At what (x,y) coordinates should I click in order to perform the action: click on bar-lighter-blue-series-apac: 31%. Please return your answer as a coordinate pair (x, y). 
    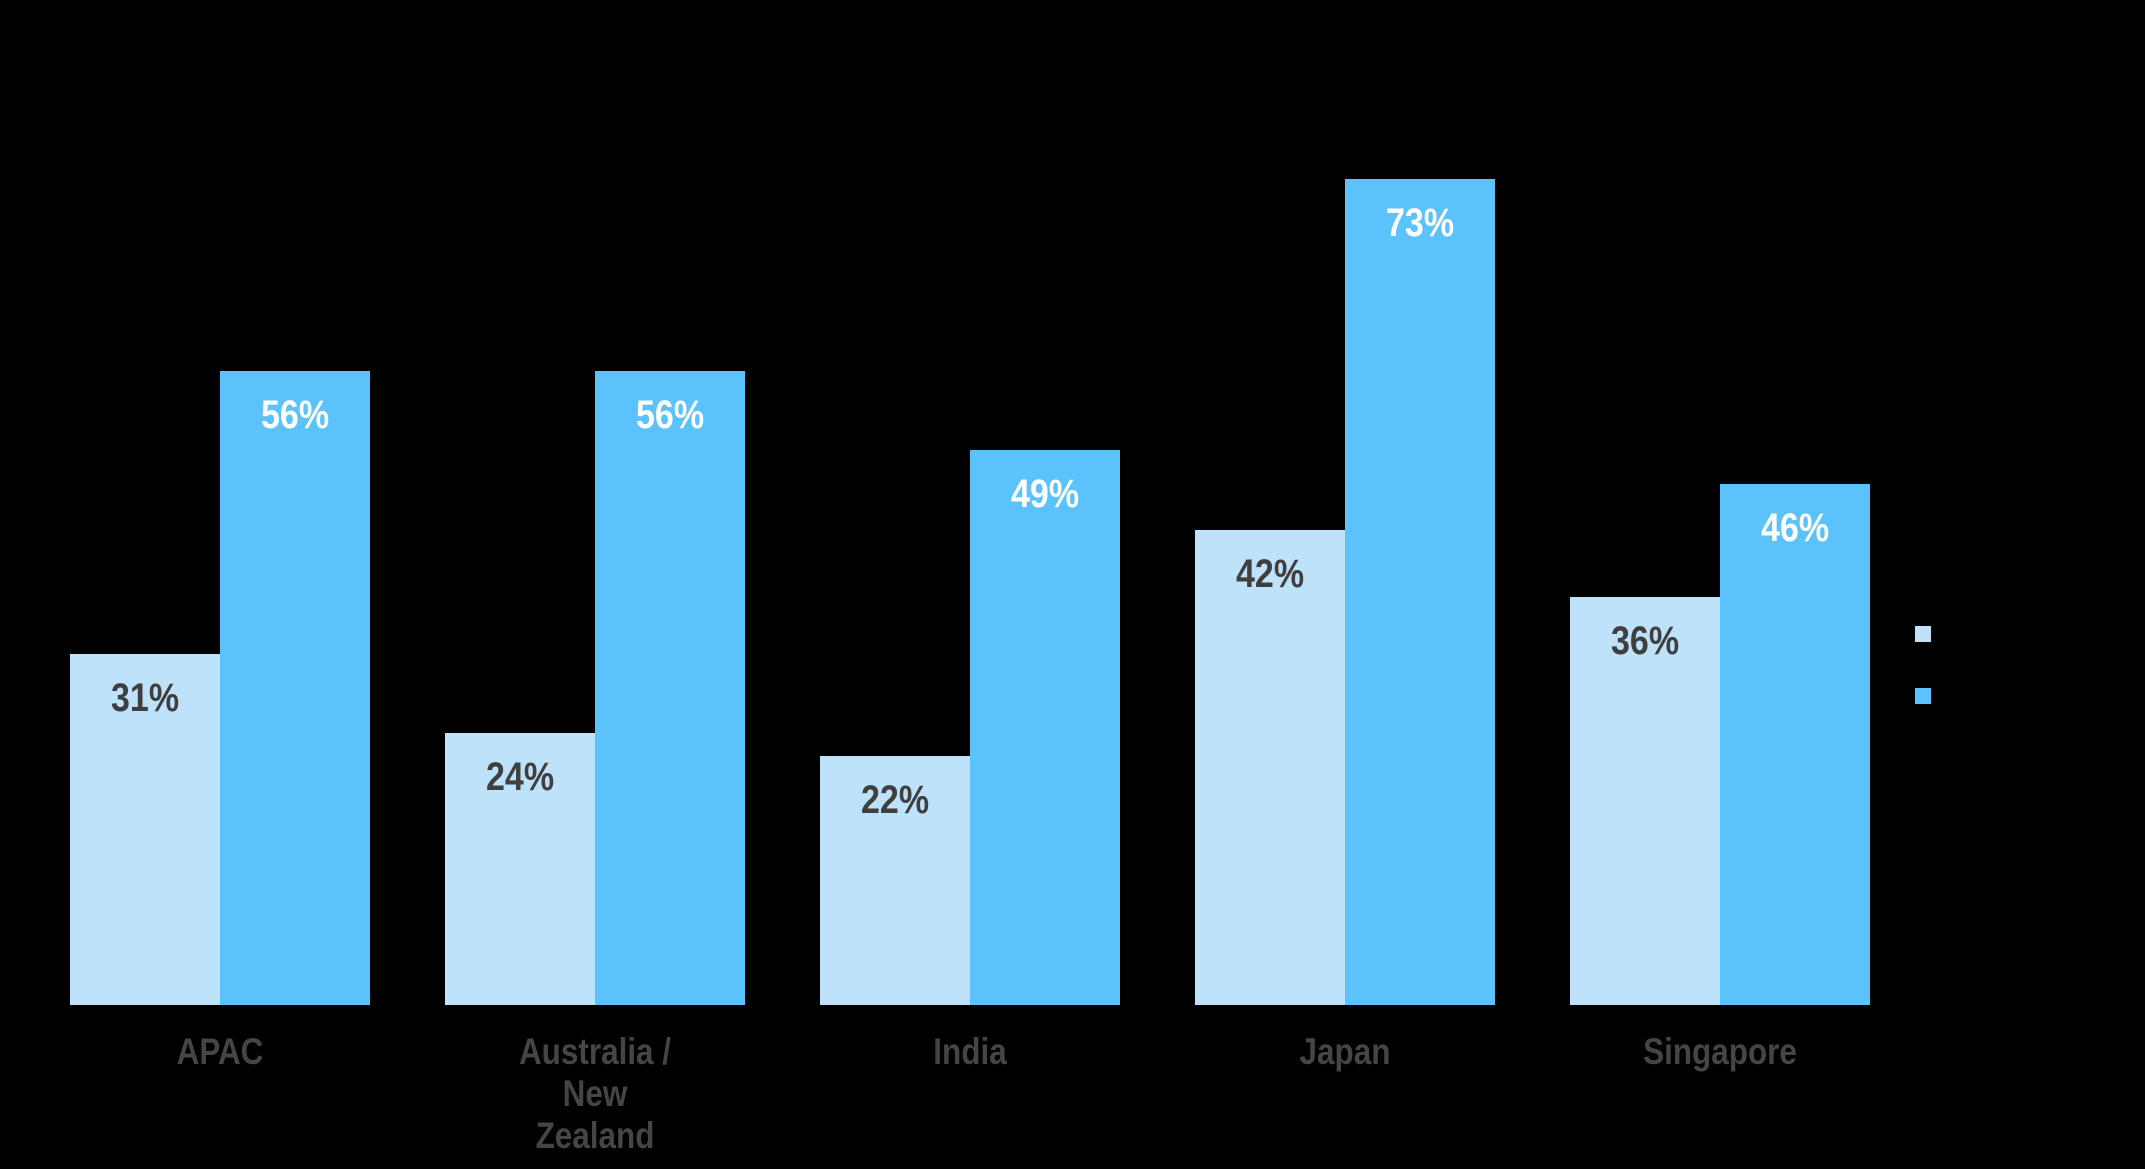
    Looking at the image, I should click on (145, 829).